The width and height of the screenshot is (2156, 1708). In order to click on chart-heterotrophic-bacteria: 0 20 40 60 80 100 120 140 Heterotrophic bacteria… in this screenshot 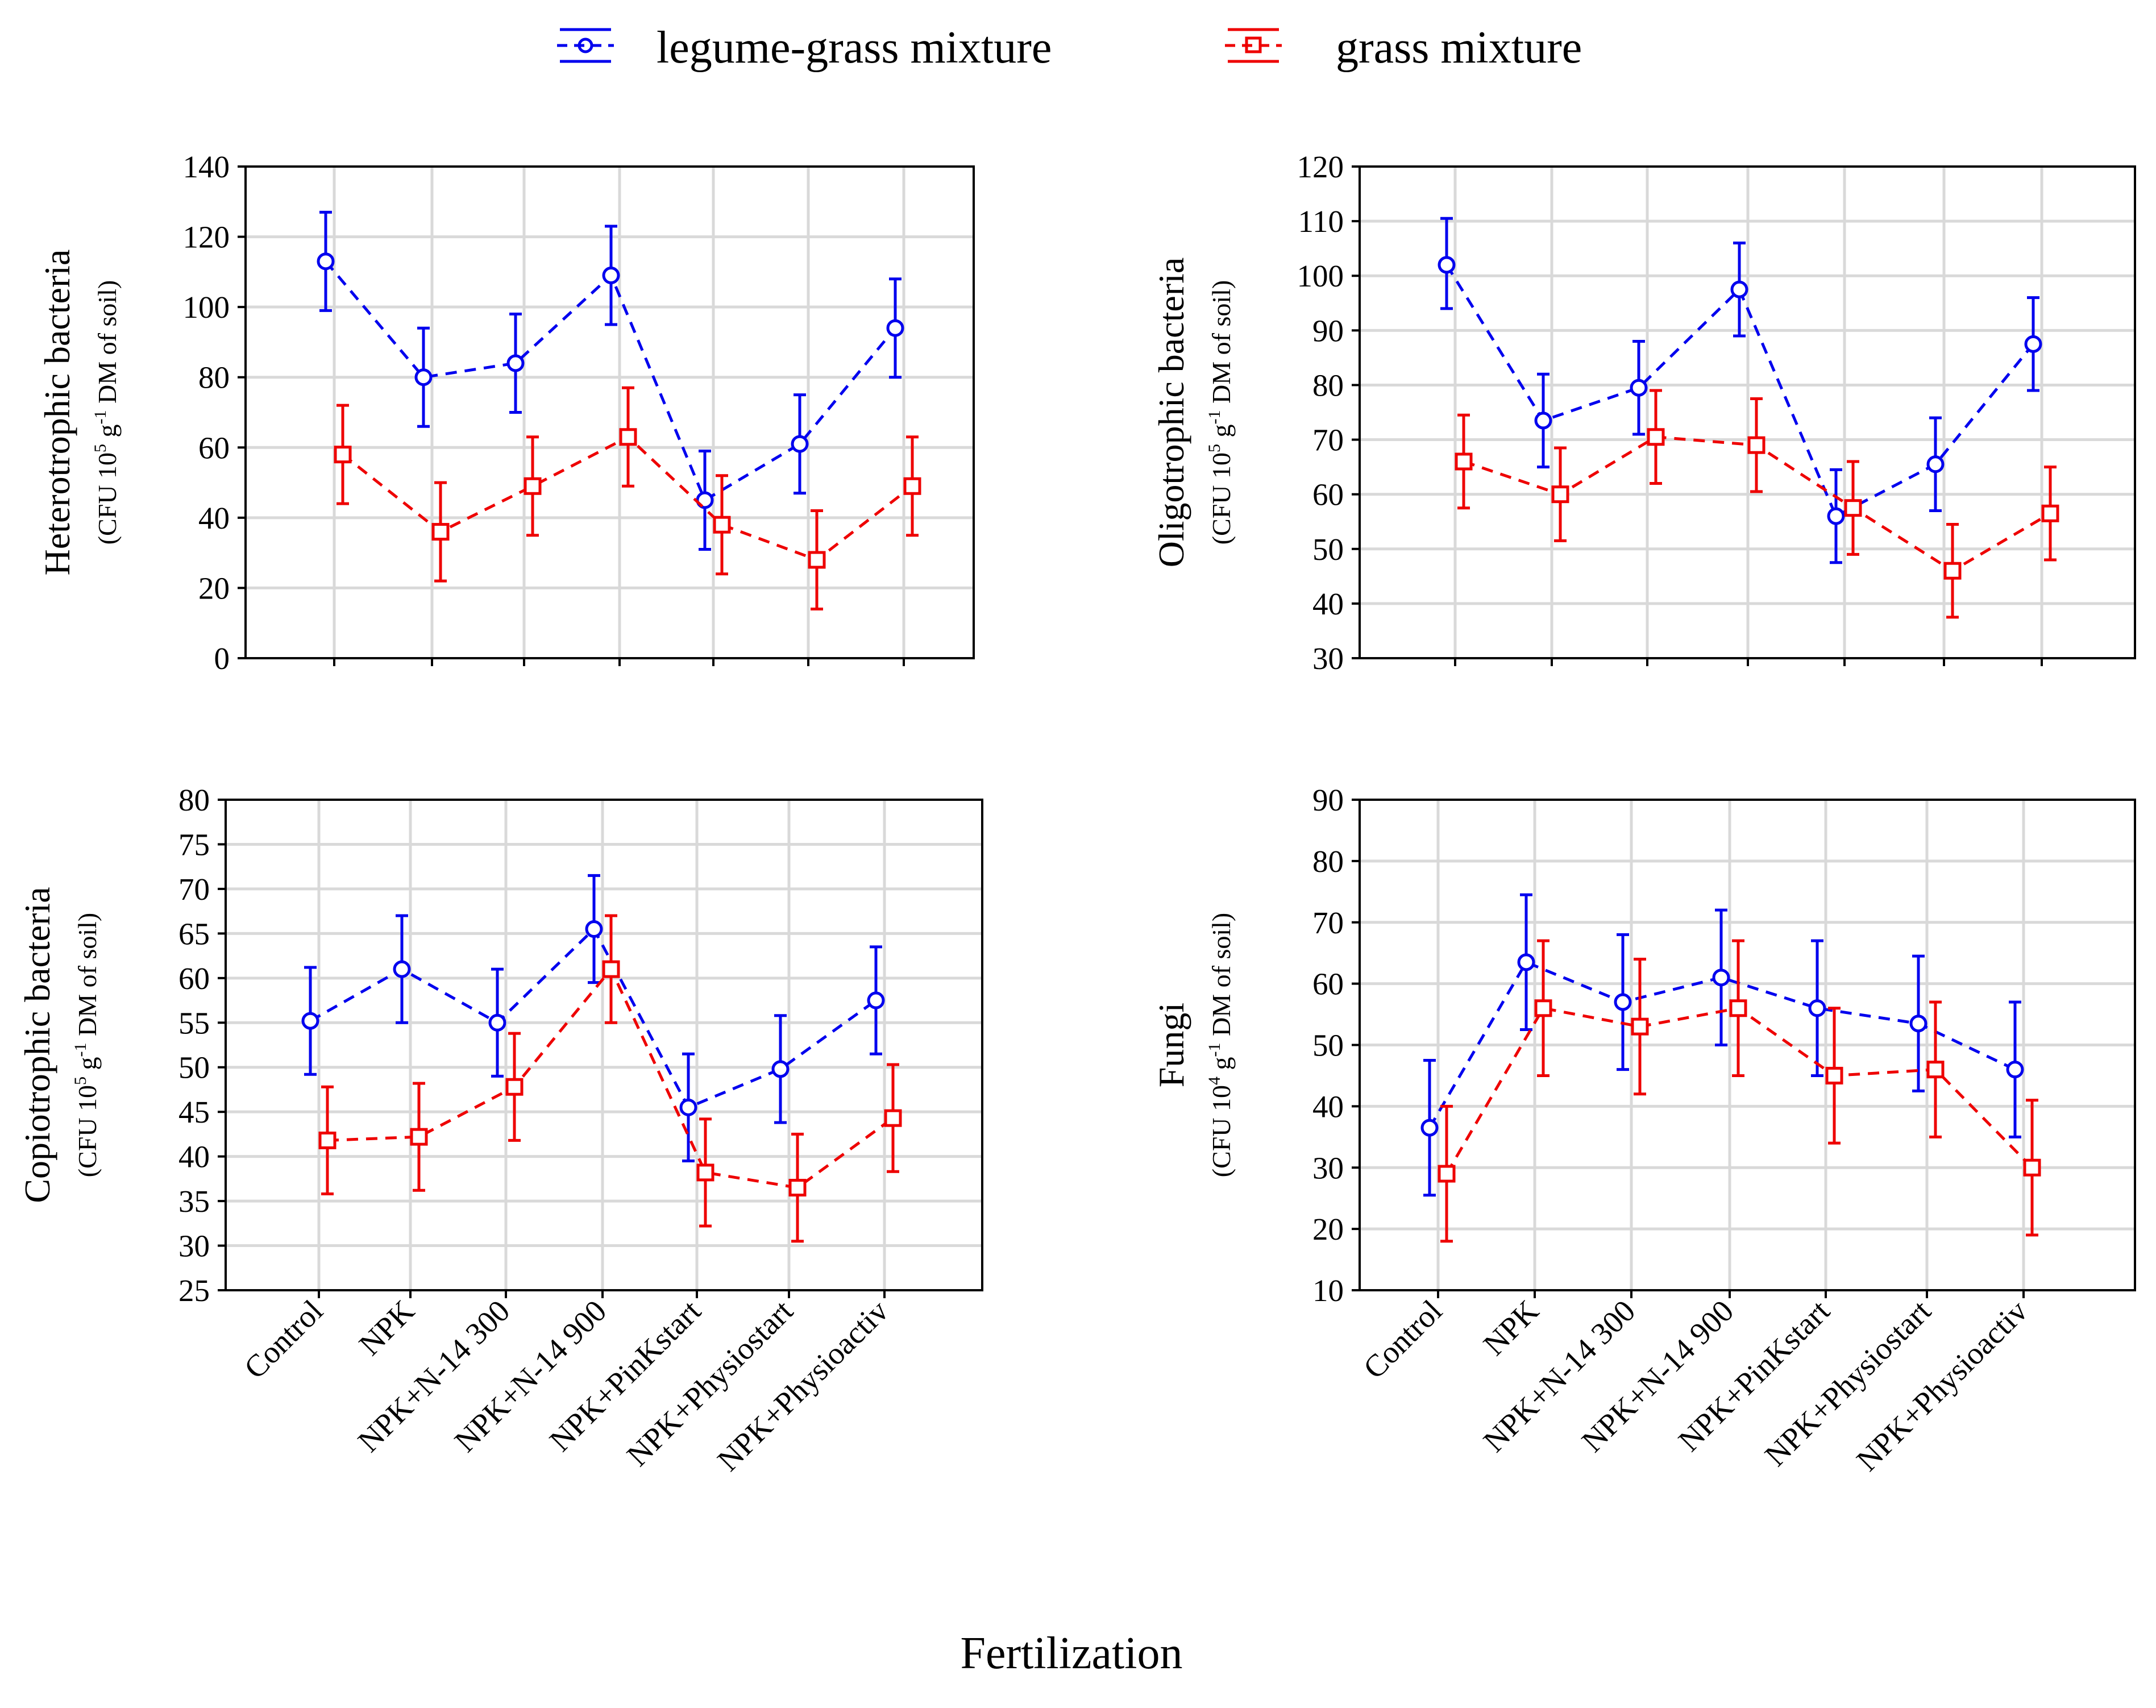, I will do `click(506, 412)`.